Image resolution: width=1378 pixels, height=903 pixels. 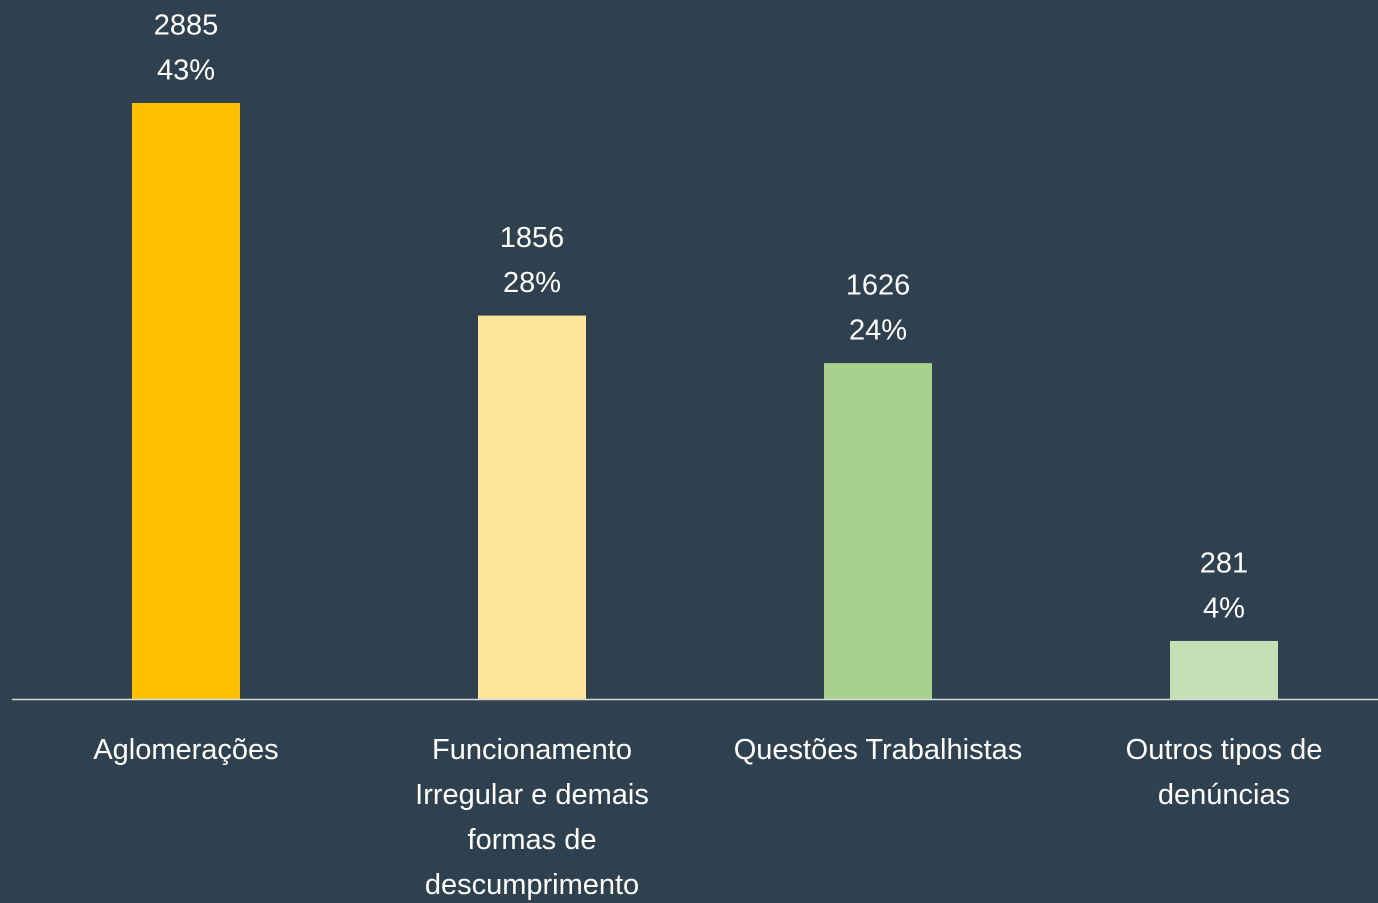 I want to click on value-label: 1856, so click(x=532, y=238).